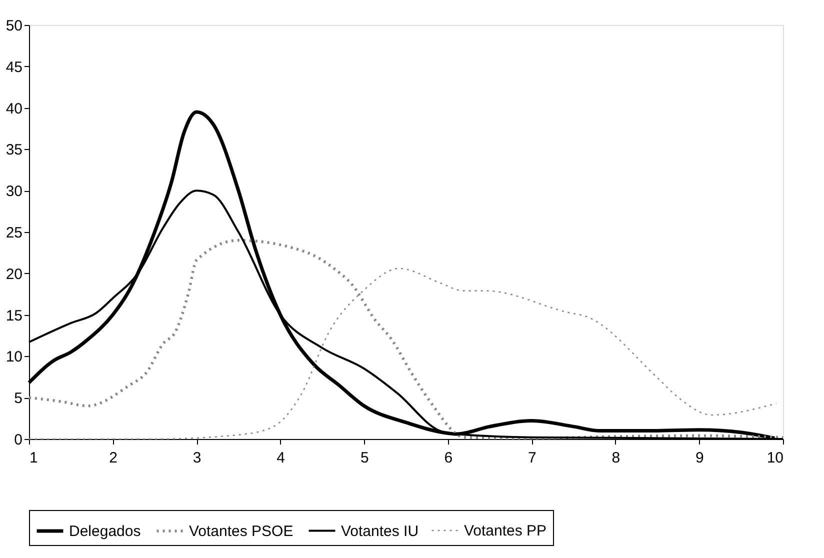 This screenshot has height=558, width=824. I want to click on y-tick-label: 40, so click(14, 109).